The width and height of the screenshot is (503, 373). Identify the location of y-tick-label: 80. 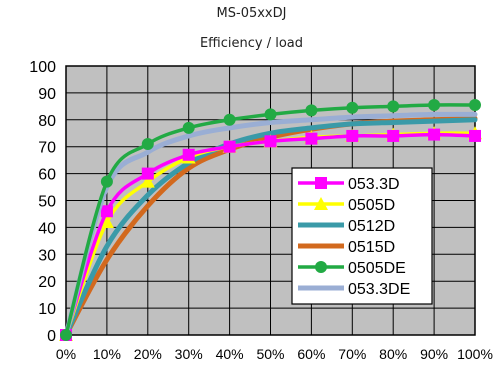
(47, 121).